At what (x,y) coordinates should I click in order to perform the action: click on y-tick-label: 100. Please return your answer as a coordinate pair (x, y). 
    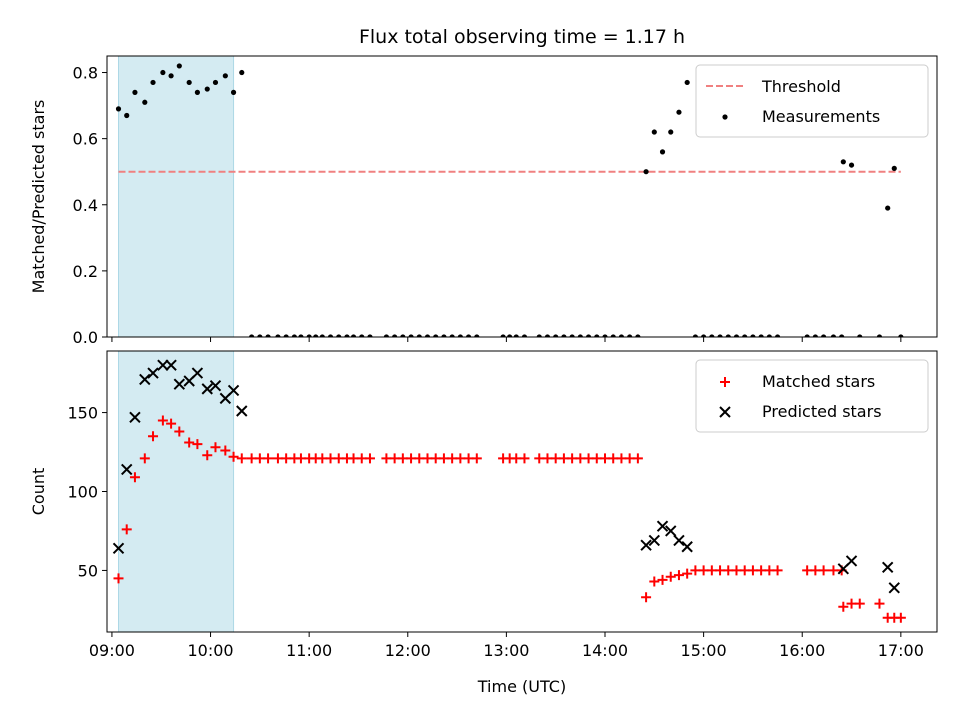
    Looking at the image, I should click on (82, 492).